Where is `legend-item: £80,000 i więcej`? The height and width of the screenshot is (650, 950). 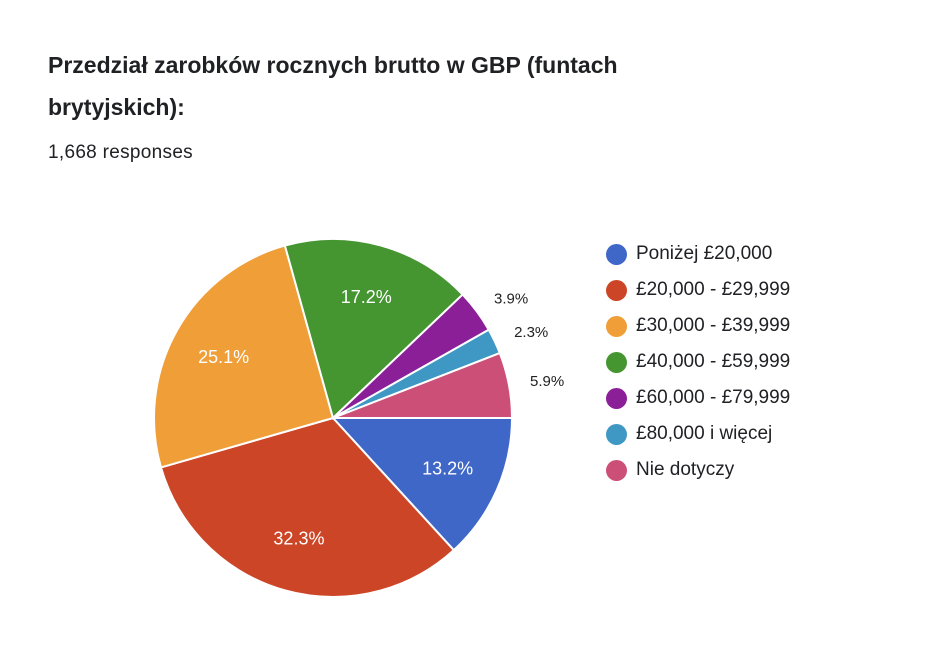
legend-item: £80,000 i więcej is located at coordinates (698, 434).